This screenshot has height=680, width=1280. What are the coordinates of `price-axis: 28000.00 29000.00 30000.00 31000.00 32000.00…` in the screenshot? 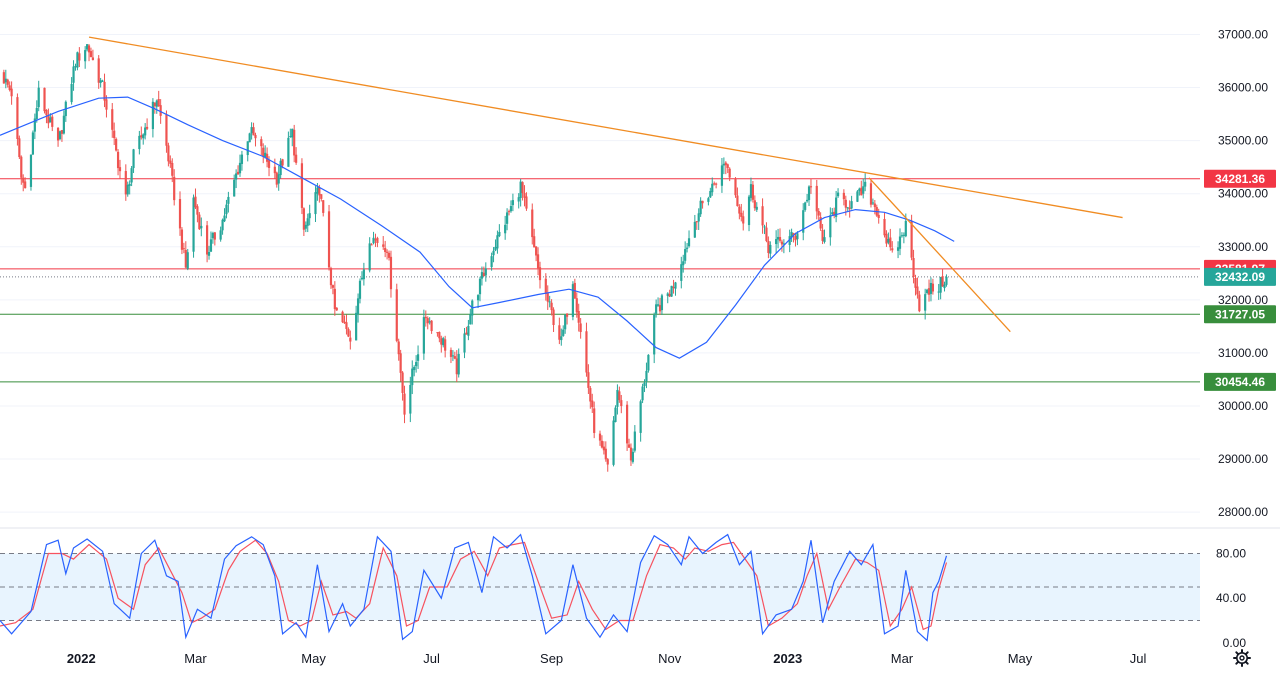 It's located at (1243, 273).